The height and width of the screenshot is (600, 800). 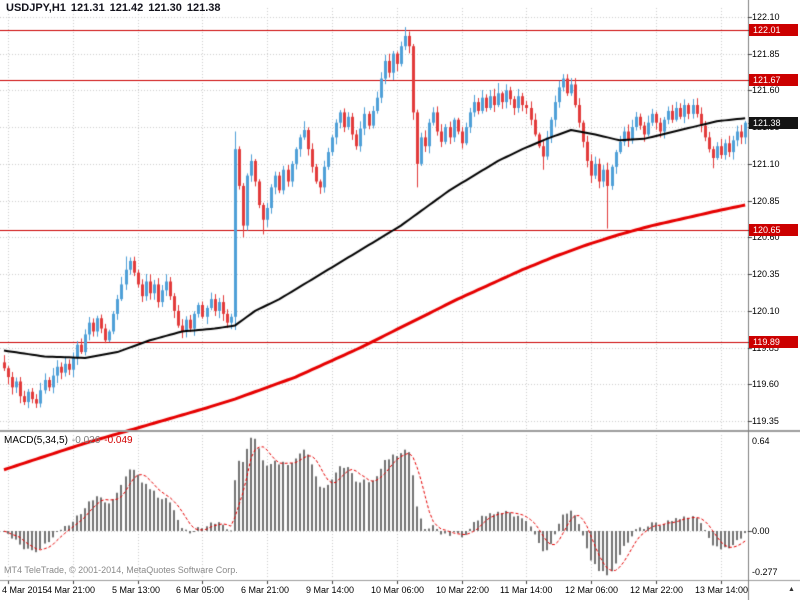 What do you see at coordinates (657, 590) in the screenshot?
I see `time-tick-label: 12 Mar 22:00` at bounding box center [657, 590].